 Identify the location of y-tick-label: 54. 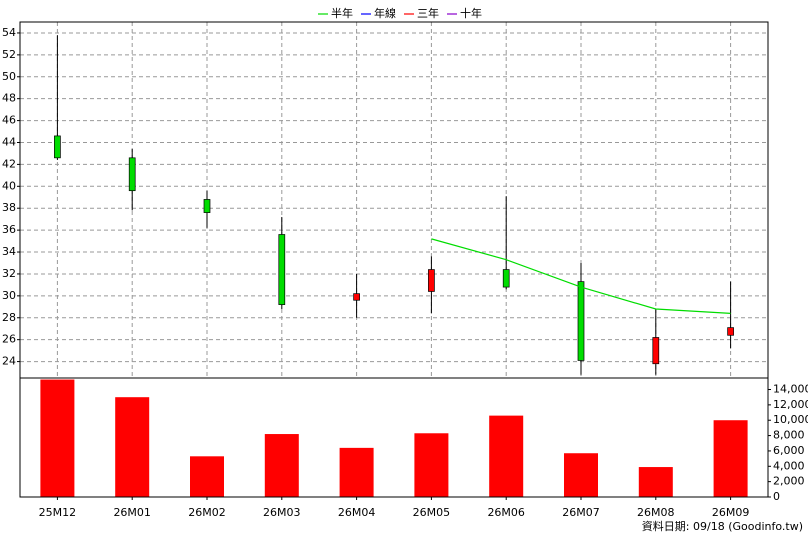
(9, 32).